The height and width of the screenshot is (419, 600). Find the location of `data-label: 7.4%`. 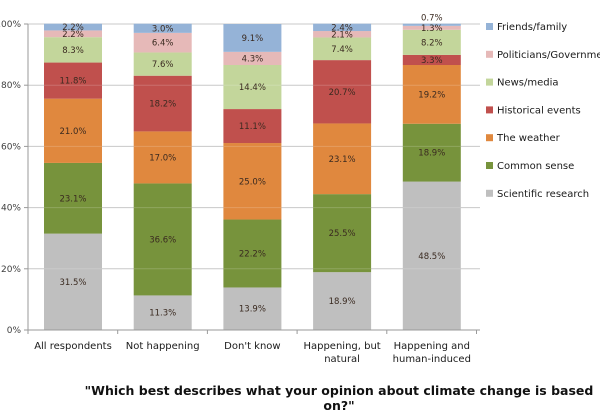

data-label: 7.4% is located at coordinates (342, 50).